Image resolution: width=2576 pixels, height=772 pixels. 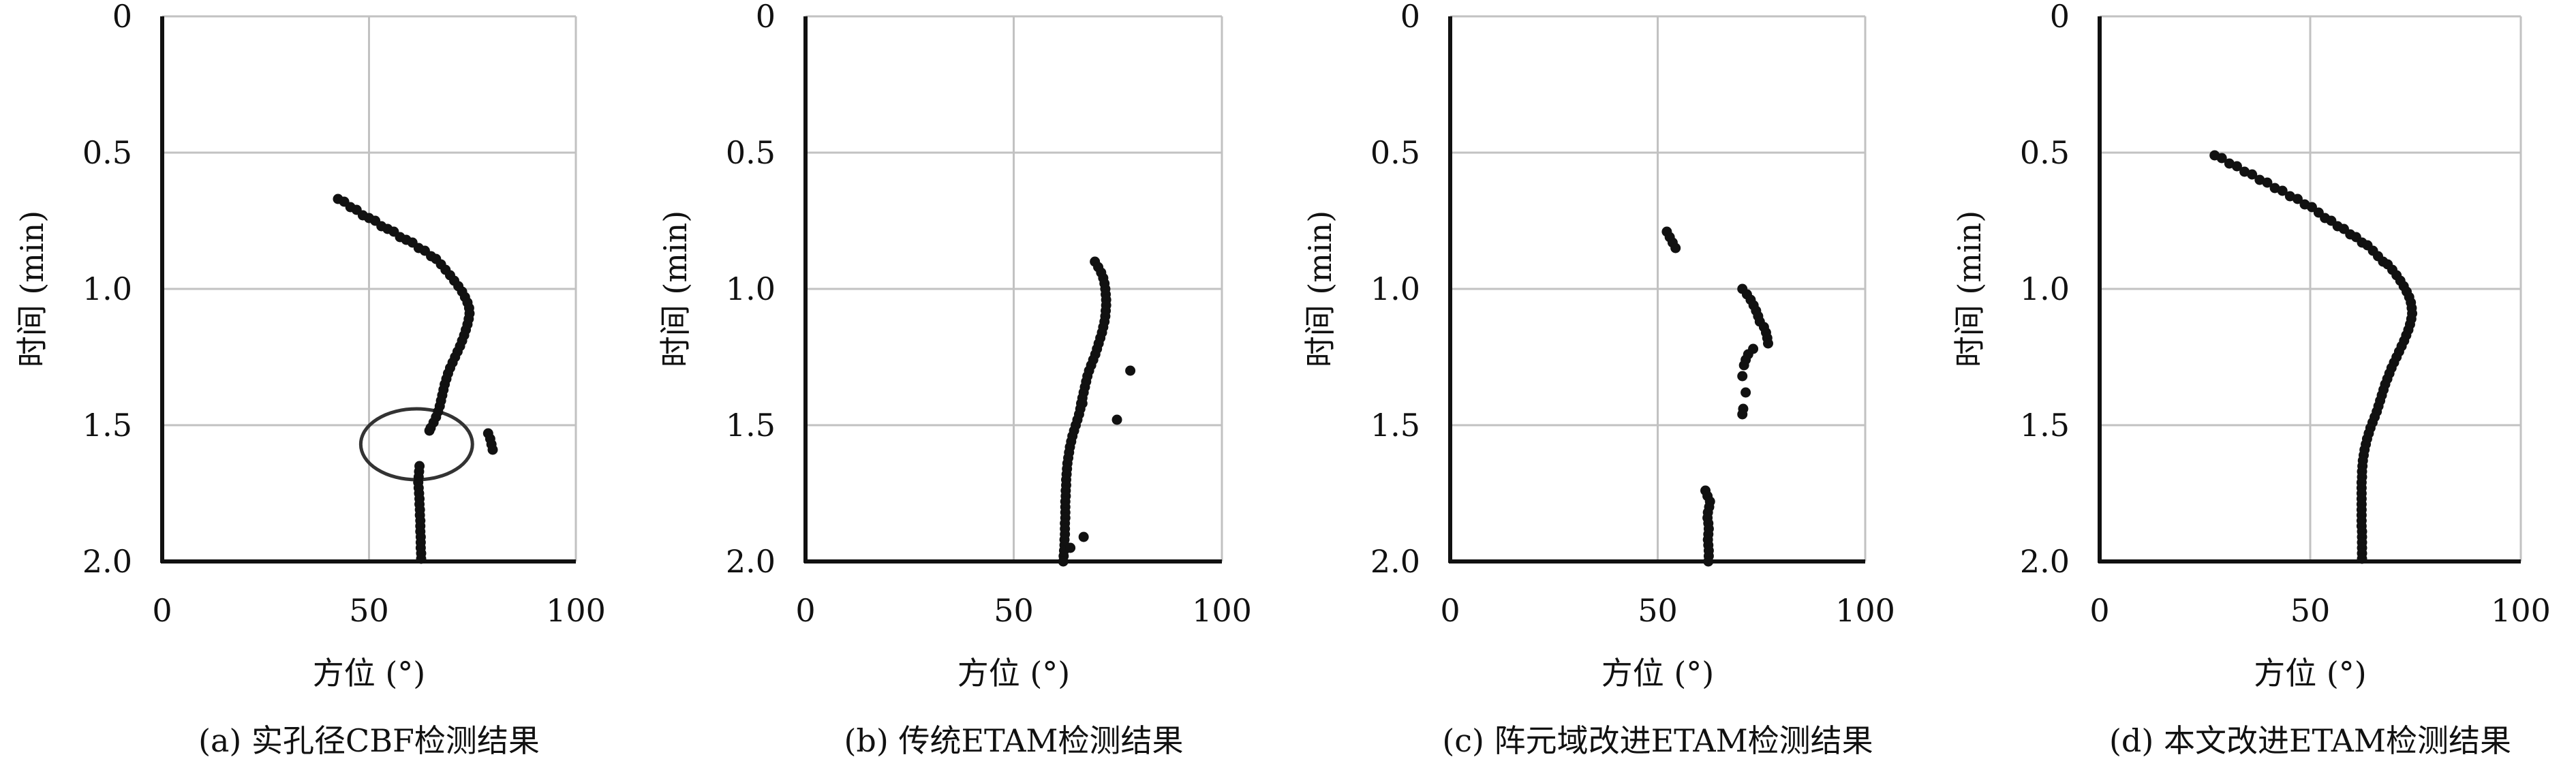 I want to click on panel-caption: (c) 阵元域改进ETAM检测结果, so click(x=1658, y=741).